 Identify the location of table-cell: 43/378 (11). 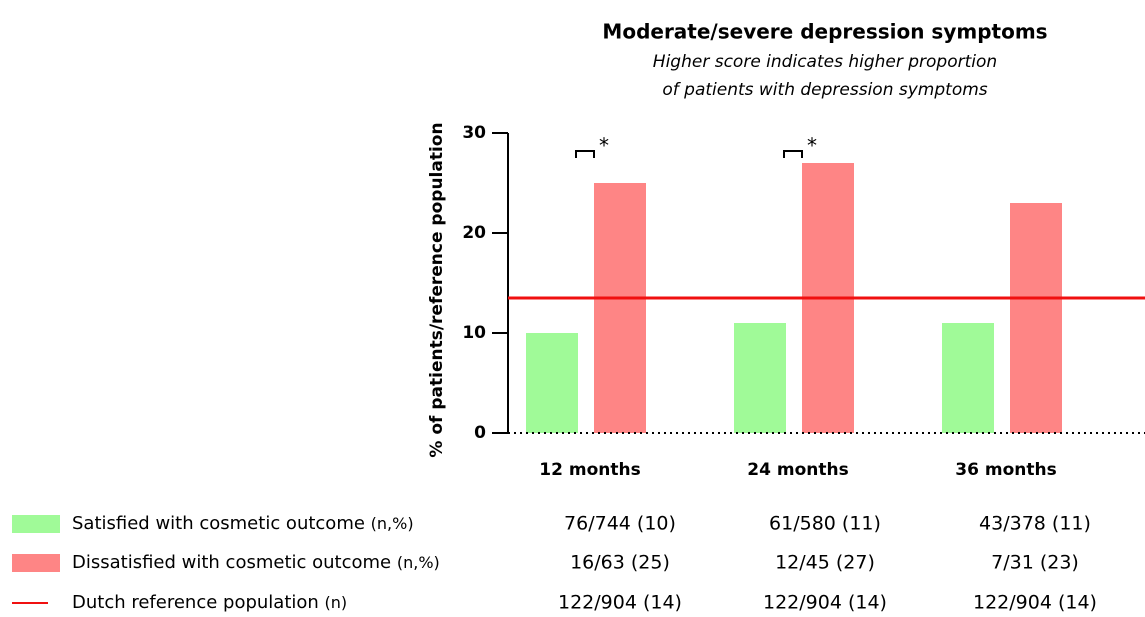
(1035, 524).